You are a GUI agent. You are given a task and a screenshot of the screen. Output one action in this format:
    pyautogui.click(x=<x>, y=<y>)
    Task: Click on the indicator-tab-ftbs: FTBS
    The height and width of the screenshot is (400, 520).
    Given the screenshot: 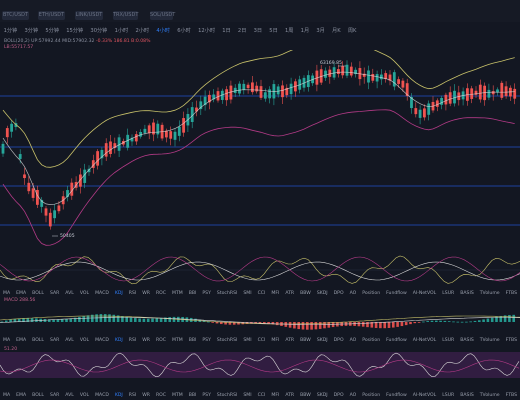 What is the action you would take?
    pyautogui.click(x=511, y=293)
    